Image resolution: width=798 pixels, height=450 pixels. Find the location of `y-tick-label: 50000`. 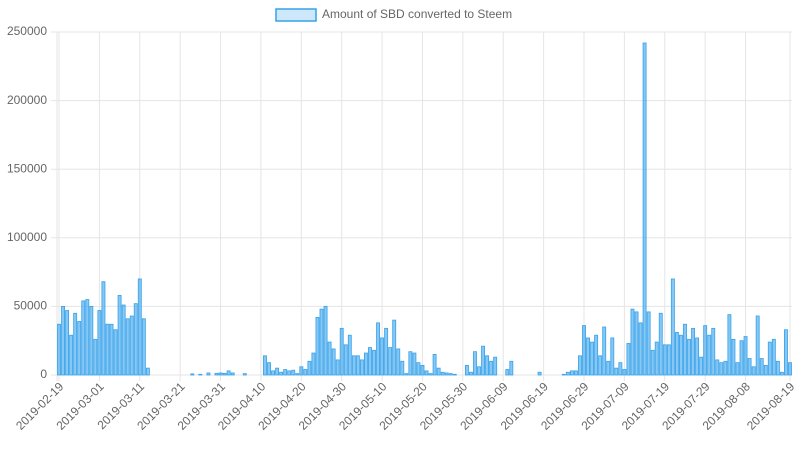

y-tick-label: 50000 is located at coordinates (31, 306).